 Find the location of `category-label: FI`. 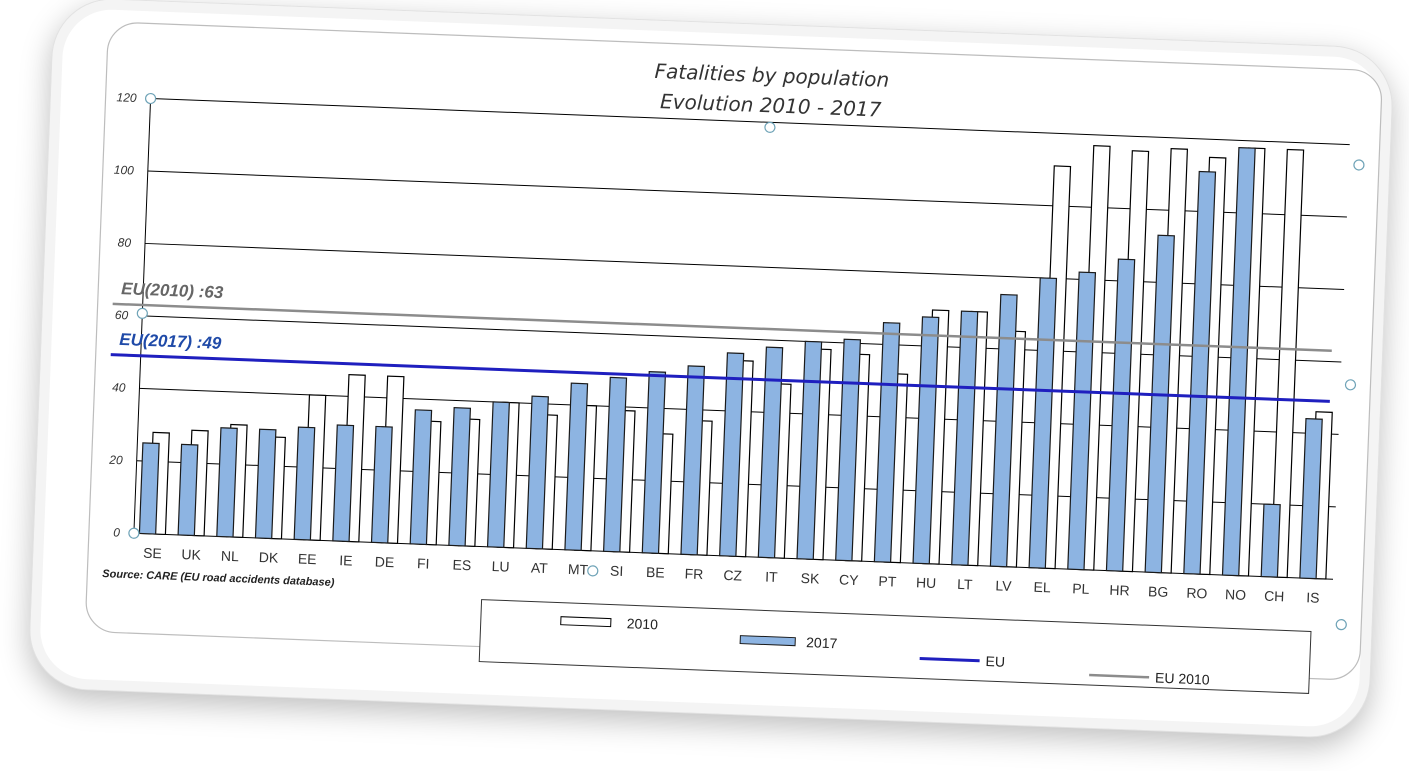

category-label: FI is located at coordinates (423, 563).